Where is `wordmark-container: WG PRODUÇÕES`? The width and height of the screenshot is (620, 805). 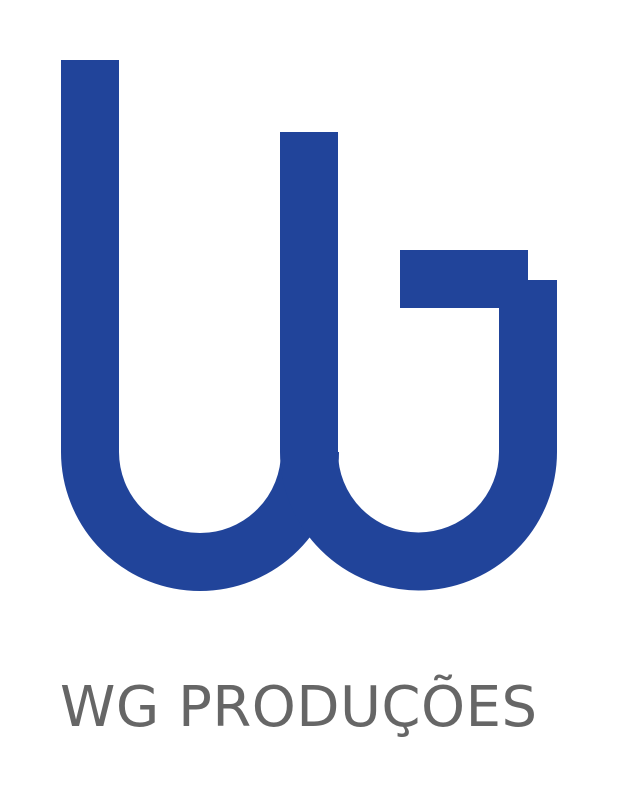 wordmark-container: WG PRODUÇÕES is located at coordinates (309, 708).